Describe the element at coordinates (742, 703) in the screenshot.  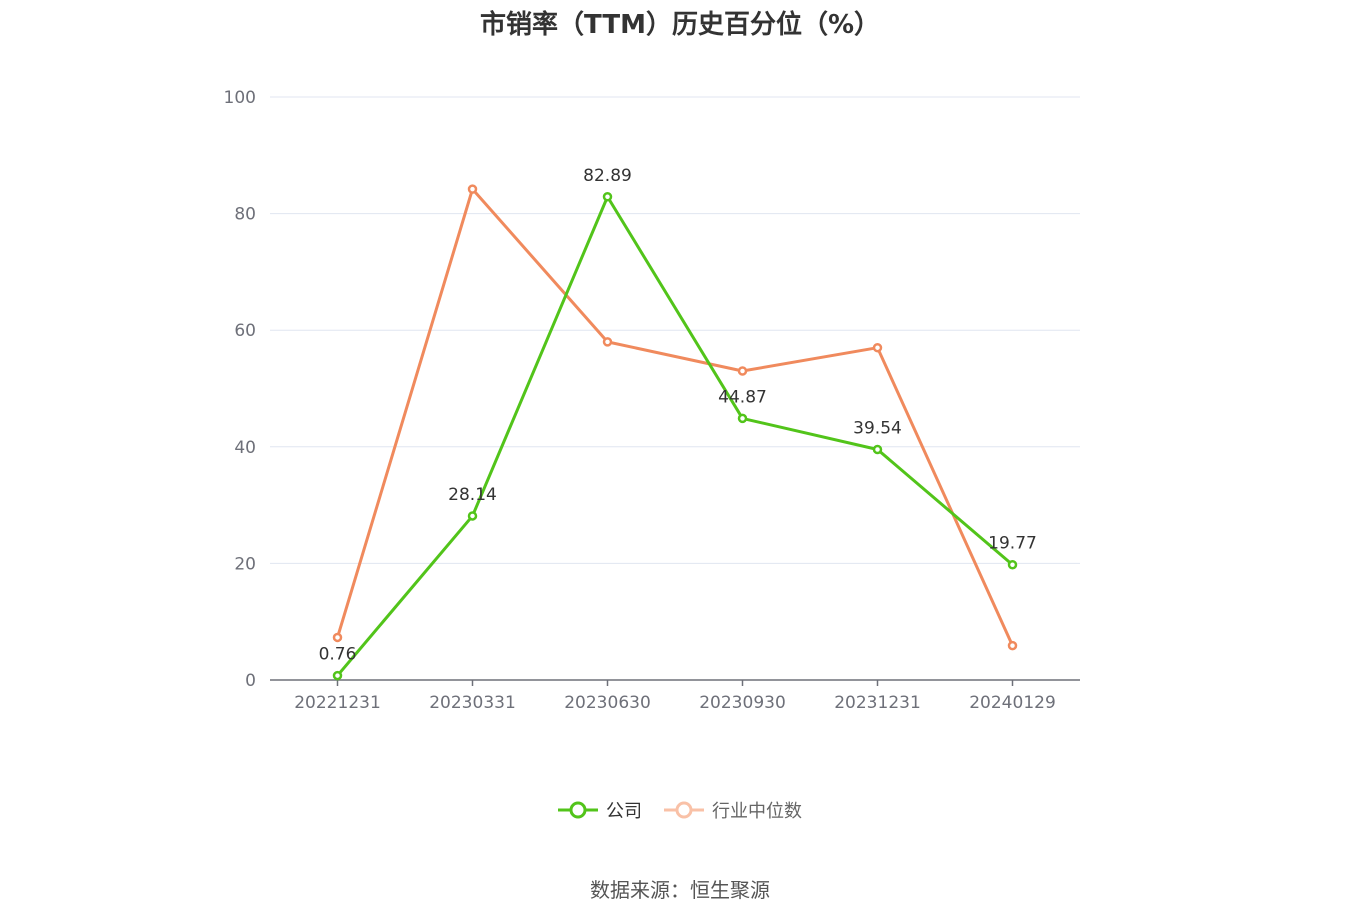
I see `x-tick-label: 20230930` at that location.